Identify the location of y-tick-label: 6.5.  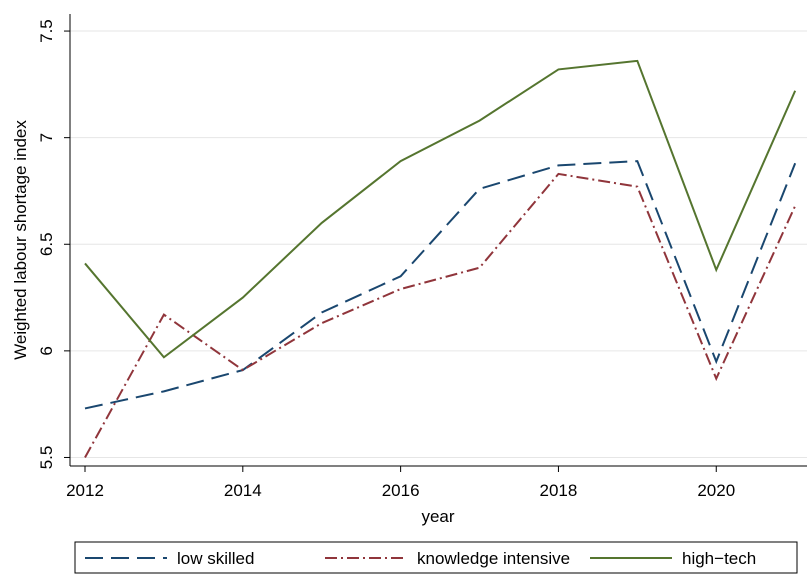
(46, 244).